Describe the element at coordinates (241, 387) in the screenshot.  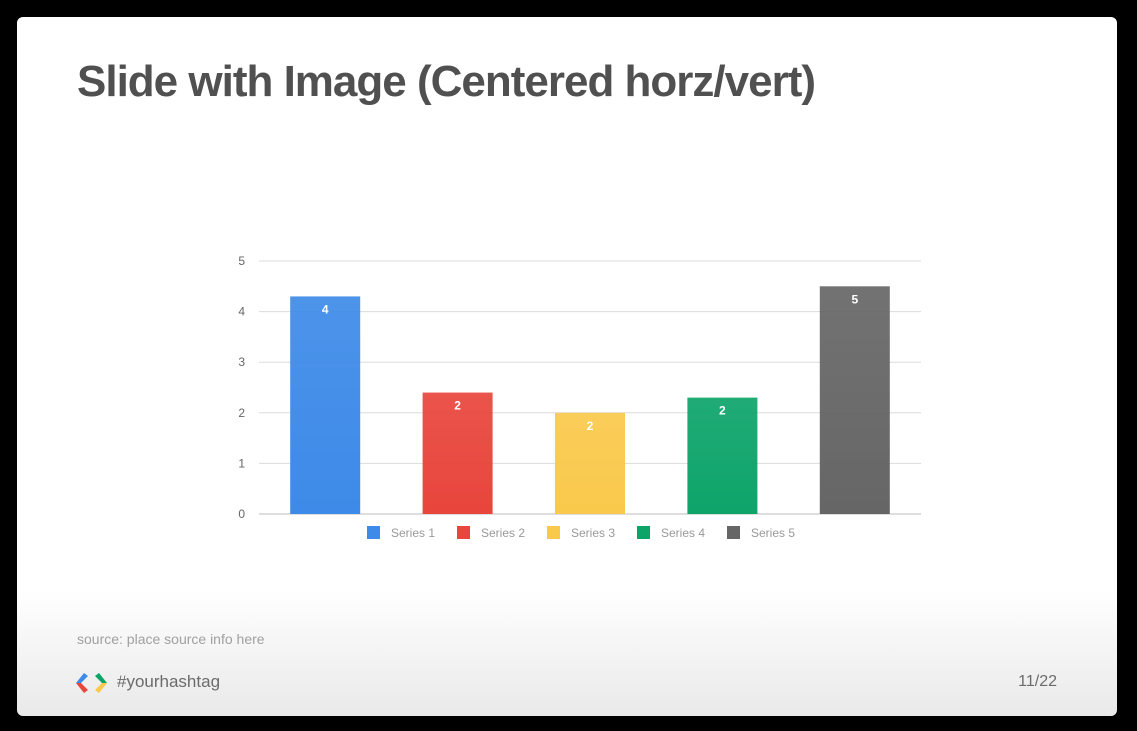
I see `y-axis: 0 1 2 3 4 5` at that location.